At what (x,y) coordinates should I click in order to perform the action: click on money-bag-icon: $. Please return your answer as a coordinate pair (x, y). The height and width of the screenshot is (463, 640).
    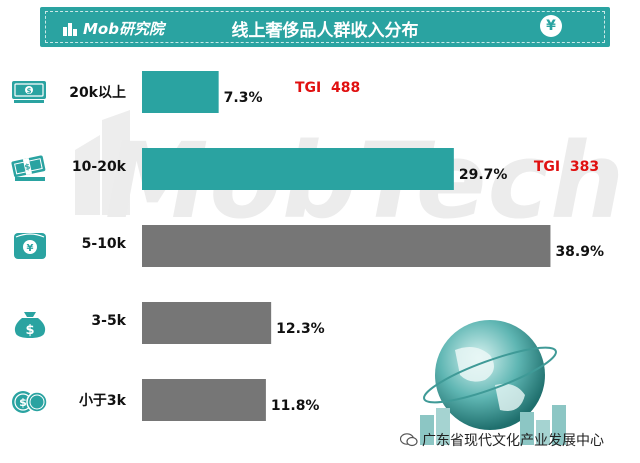
    Looking at the image, I should click on (30, 325).